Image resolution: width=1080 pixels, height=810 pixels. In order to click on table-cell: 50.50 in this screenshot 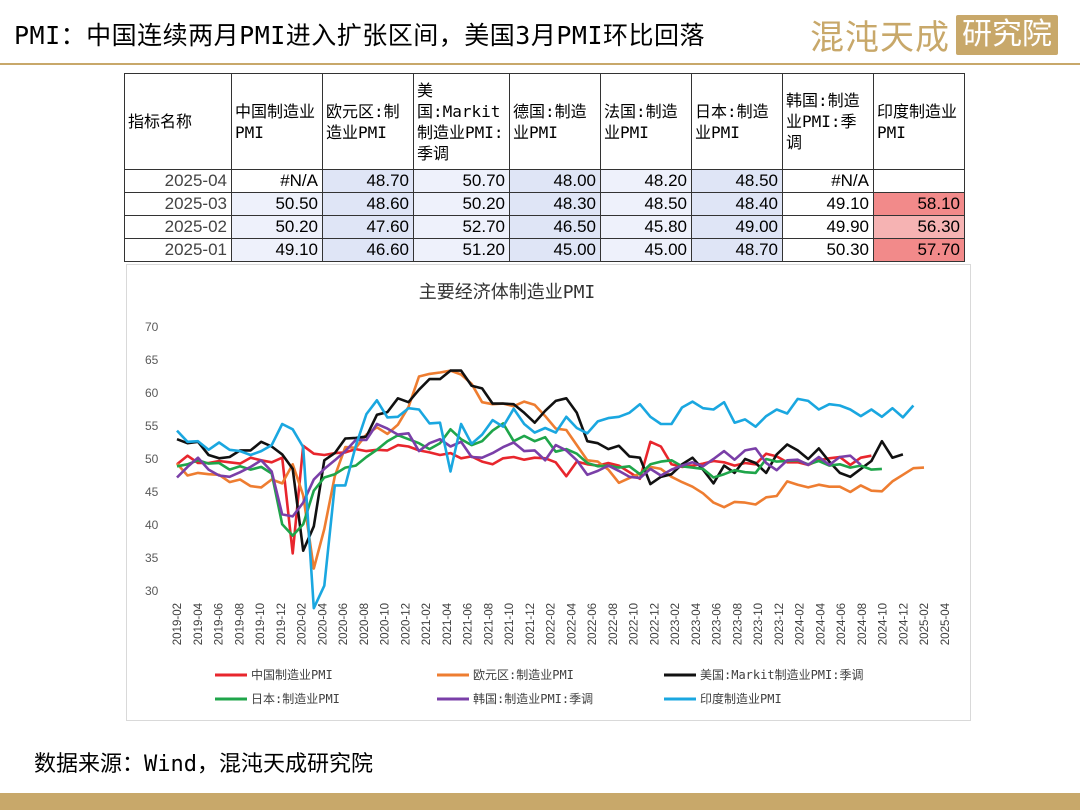, I will do `click(277, 204)`.